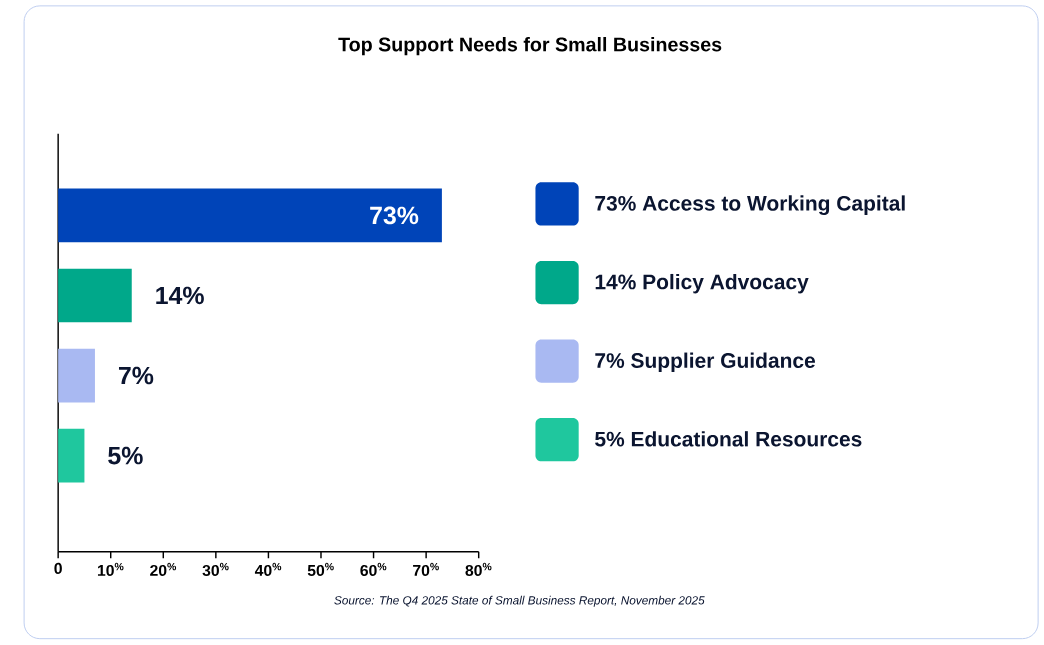 Image resolution: width=1044 pixels, height=645 pixels. What do you see at coordinates (110, 570) in the screenshot?
I see `x-tick-label: 10$^{%}$` at bounding box center [110, 570].